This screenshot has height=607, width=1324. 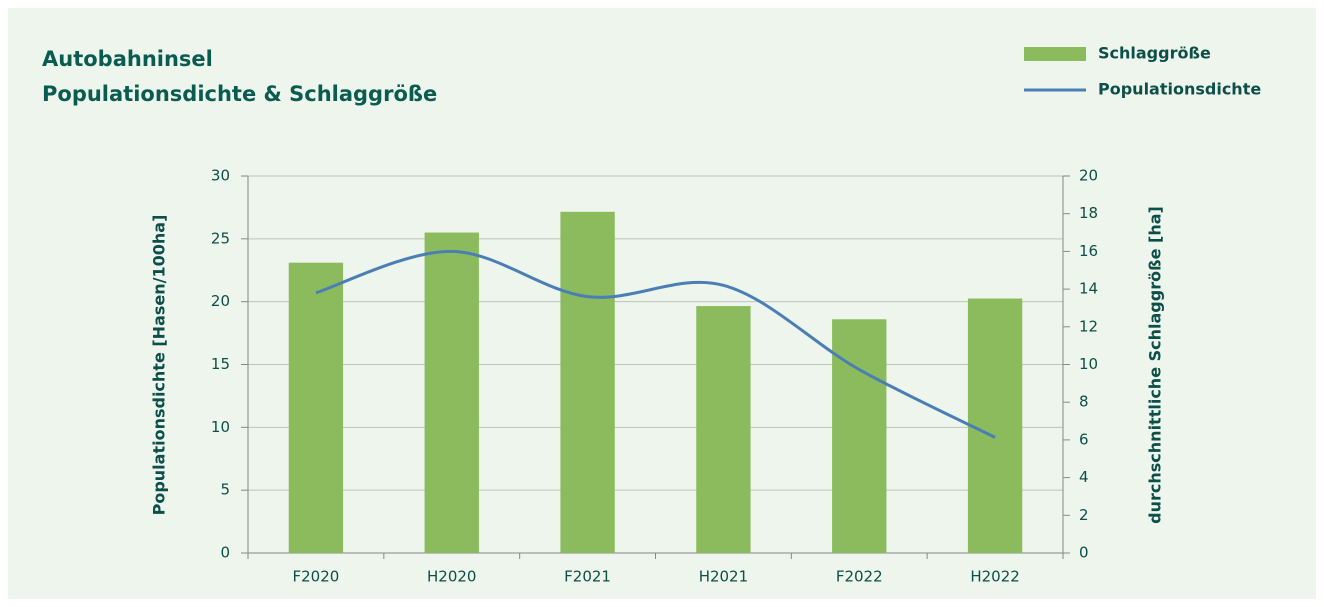 I want to click on y-tick-label: 0, so click(x=225, y=553).